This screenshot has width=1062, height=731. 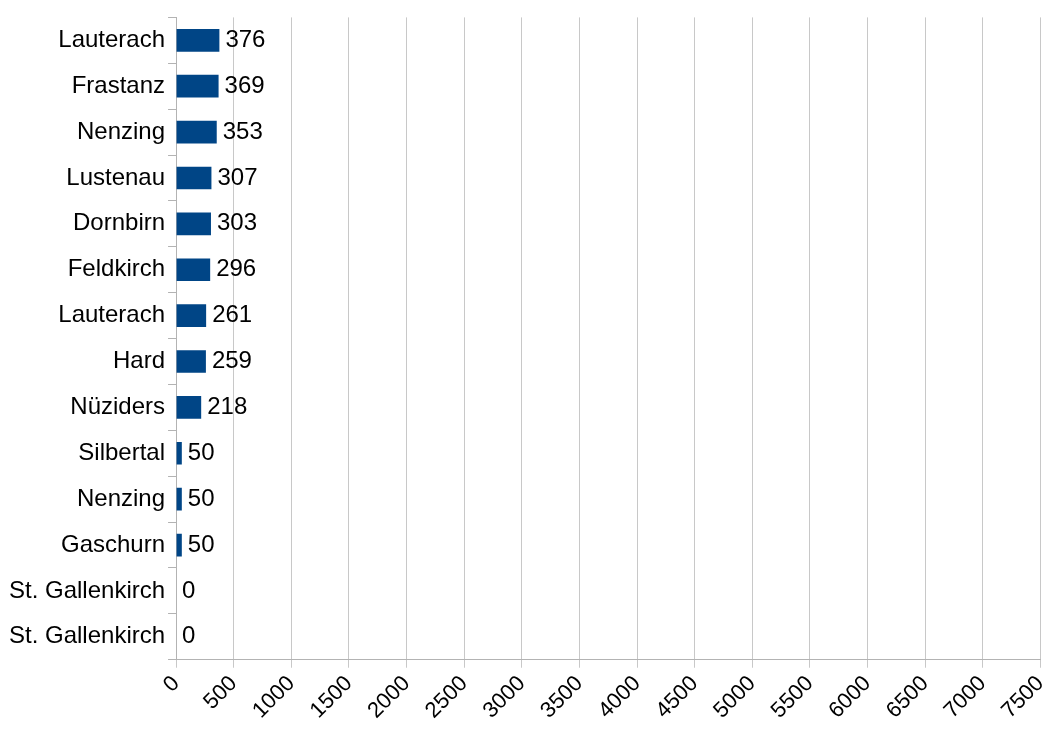 What do you see at coordinates (119, 222) in the screenshot?
I see `y-tick-label: Dornbirn` at bounding box center [119, 222].